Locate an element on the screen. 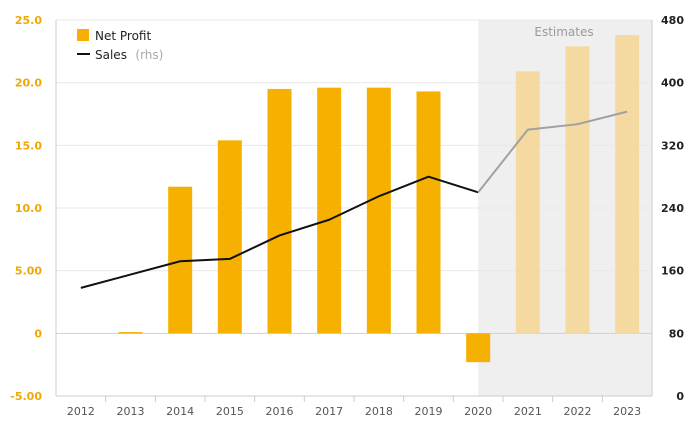 The width and height of the screenshot is (700, 433). y-right-tick-label-6: 0 is located at coordinates (680, 396).